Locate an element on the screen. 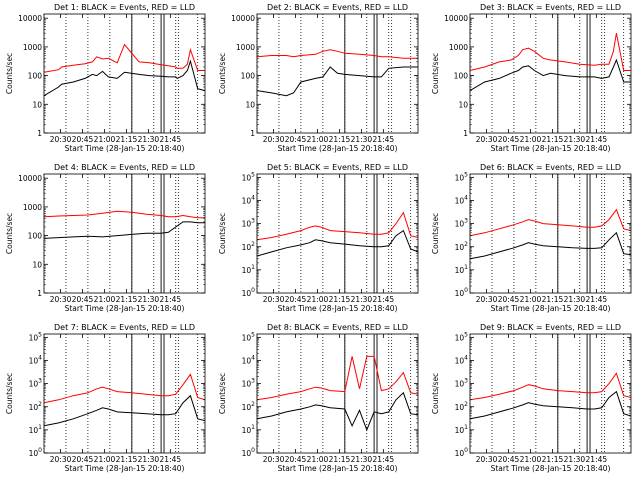 The height and width of the screenshot is (480, 640). panel-title: Det 6: BLACK = Events, RED = LLD is located at coordinates (550, 167).